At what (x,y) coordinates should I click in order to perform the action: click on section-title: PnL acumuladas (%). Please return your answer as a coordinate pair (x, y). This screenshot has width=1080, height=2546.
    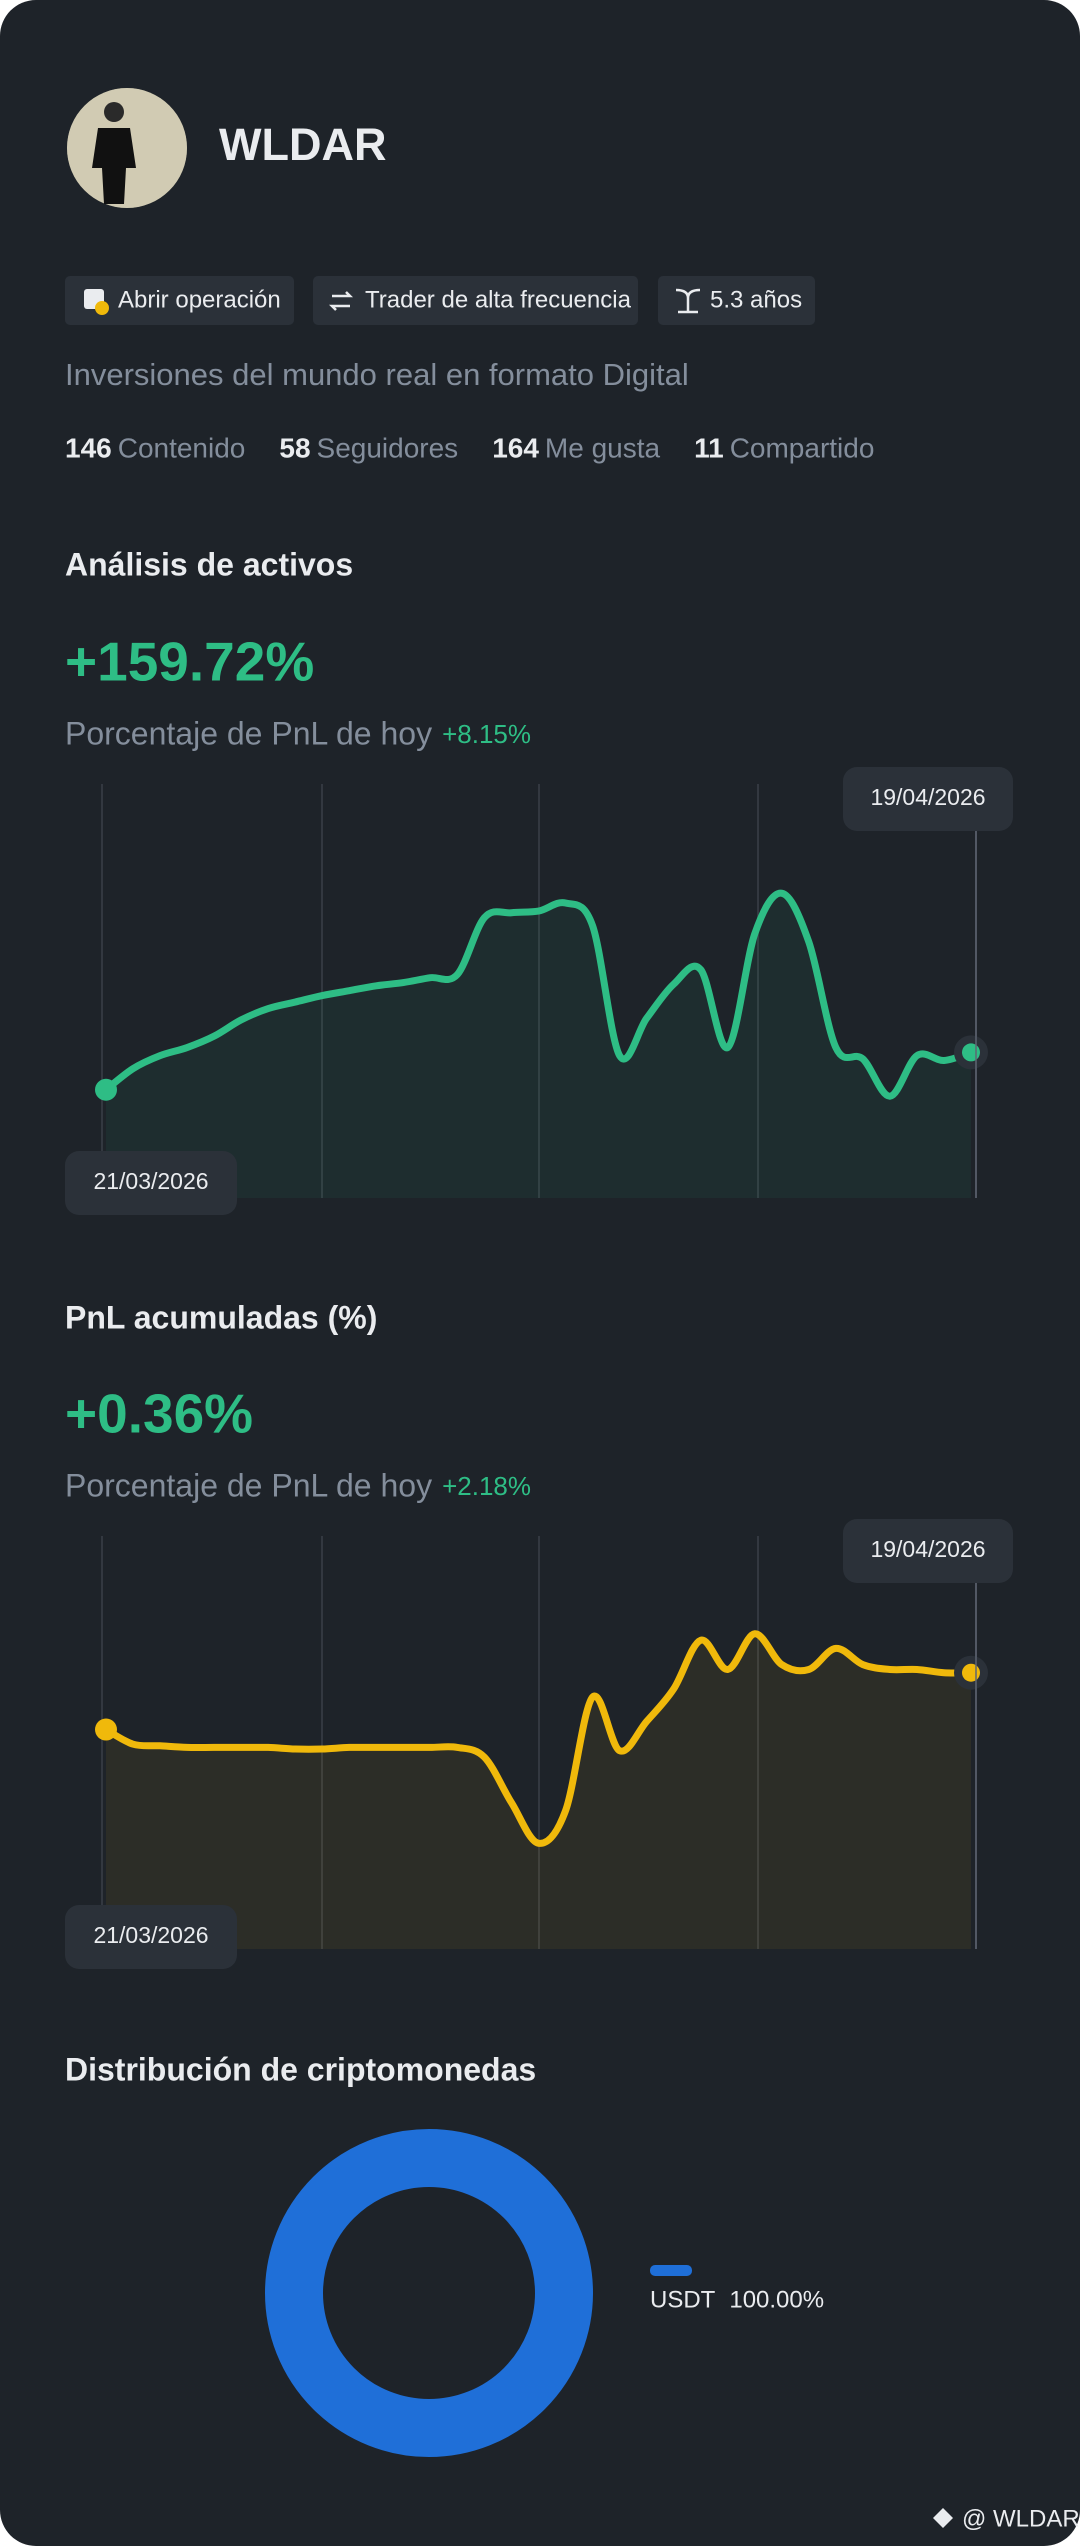
    Looking at the image, I should click on (221, 1317).